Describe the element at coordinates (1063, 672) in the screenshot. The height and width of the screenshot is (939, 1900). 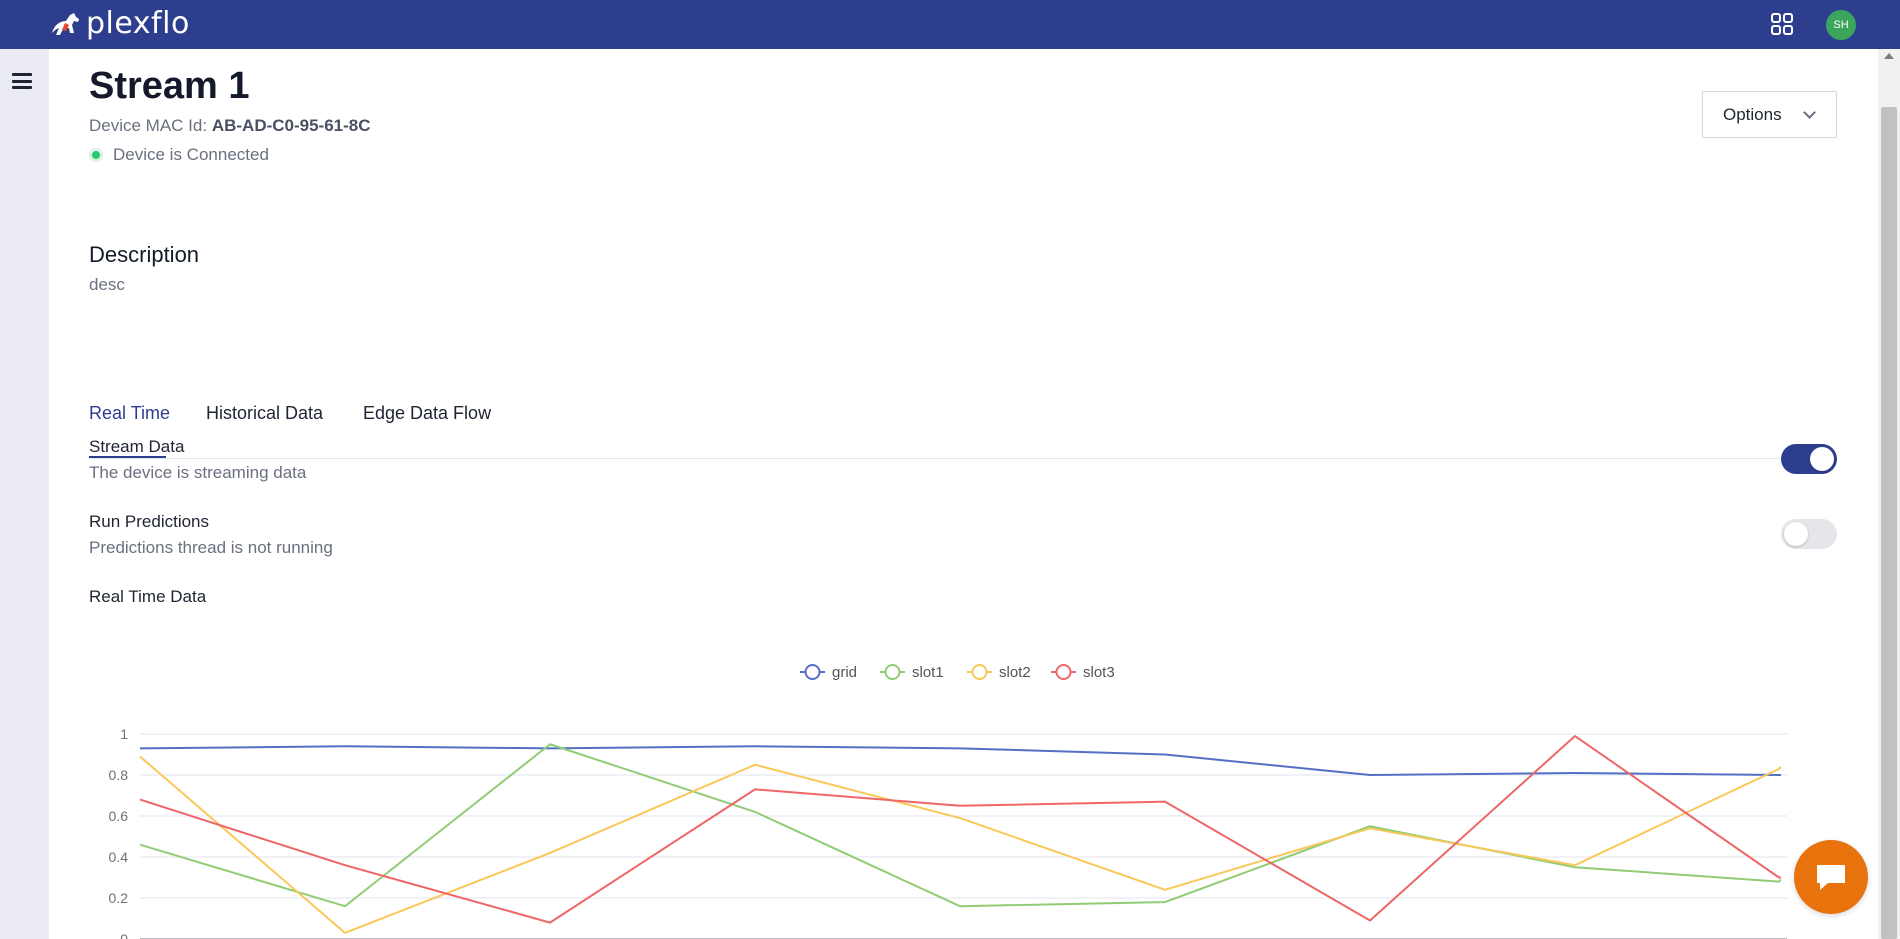
I see `legend-marker-slot3` at that location.